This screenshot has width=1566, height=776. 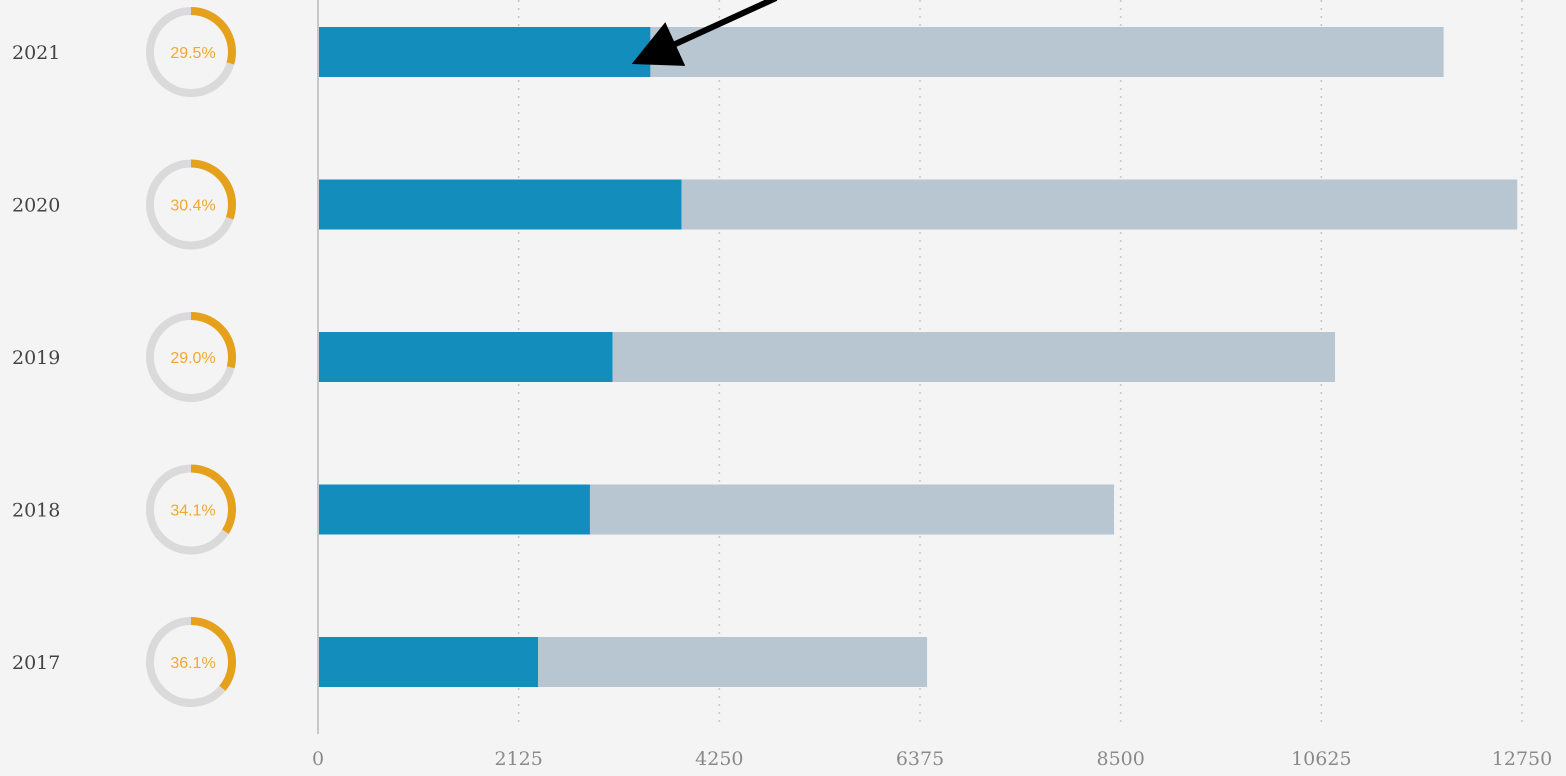 What do you see at coordinates (36, 663) in the screenshot?
I see `year-label: 2017` at bounding box center [36, 663].